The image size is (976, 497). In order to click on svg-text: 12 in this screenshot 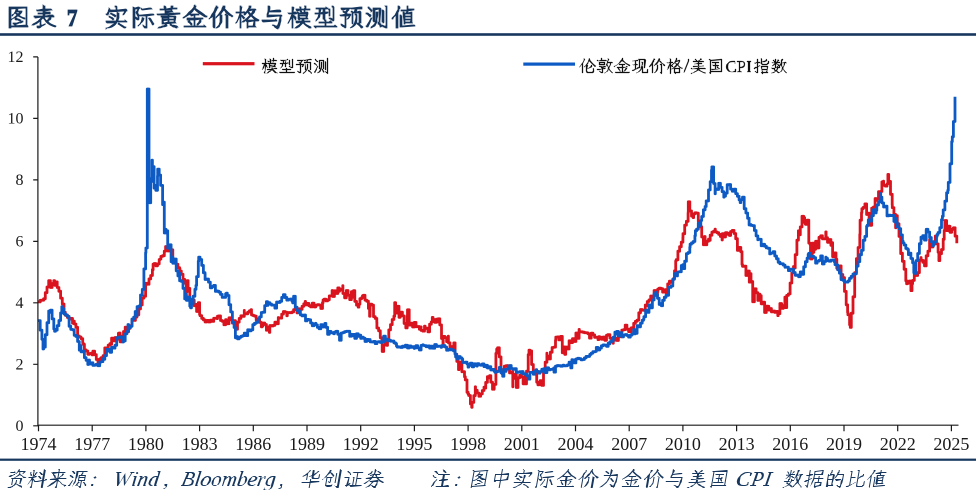, I will do `click(16, 57)`.